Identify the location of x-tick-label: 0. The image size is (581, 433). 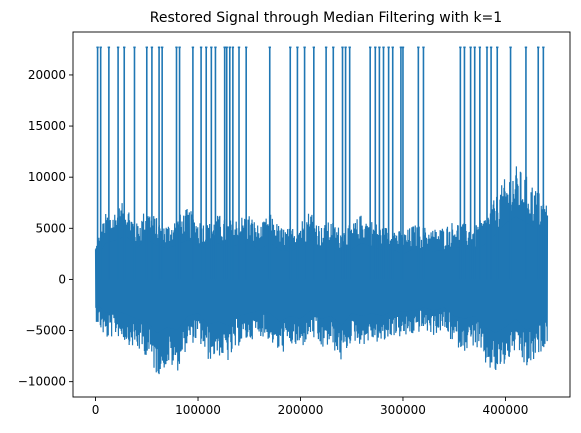
(96, 410).